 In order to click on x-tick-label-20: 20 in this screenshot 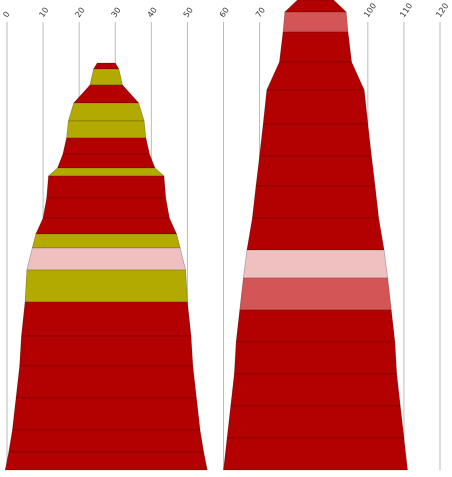, I will do `click(79, 13)`.